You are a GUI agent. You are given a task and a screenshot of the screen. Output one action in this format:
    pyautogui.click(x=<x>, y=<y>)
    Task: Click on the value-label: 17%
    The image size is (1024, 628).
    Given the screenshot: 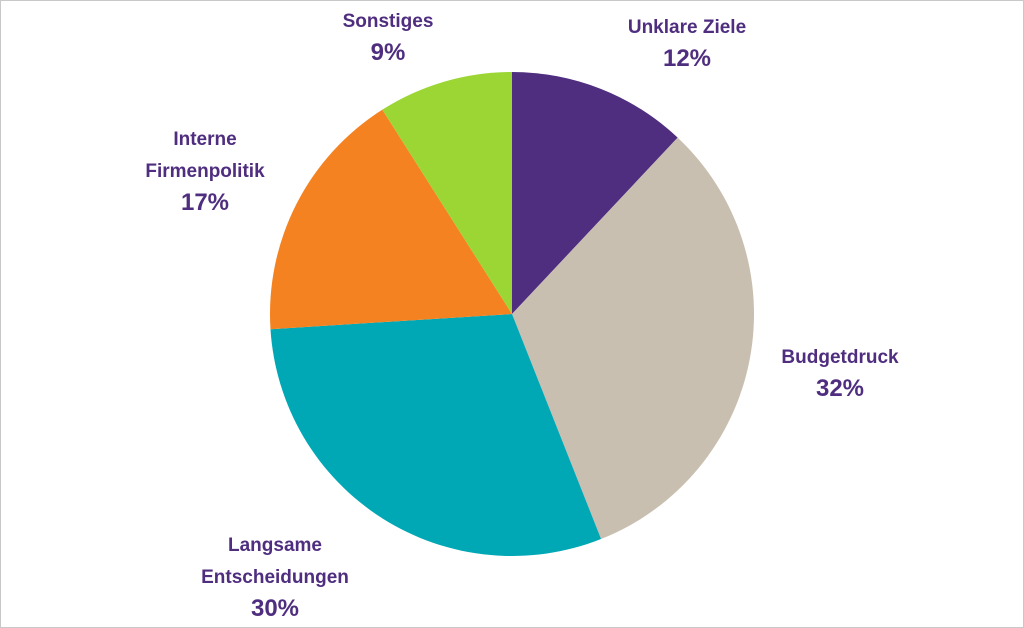 What is the action you would take?
    pyautogui.click(x=205, y=202)
    